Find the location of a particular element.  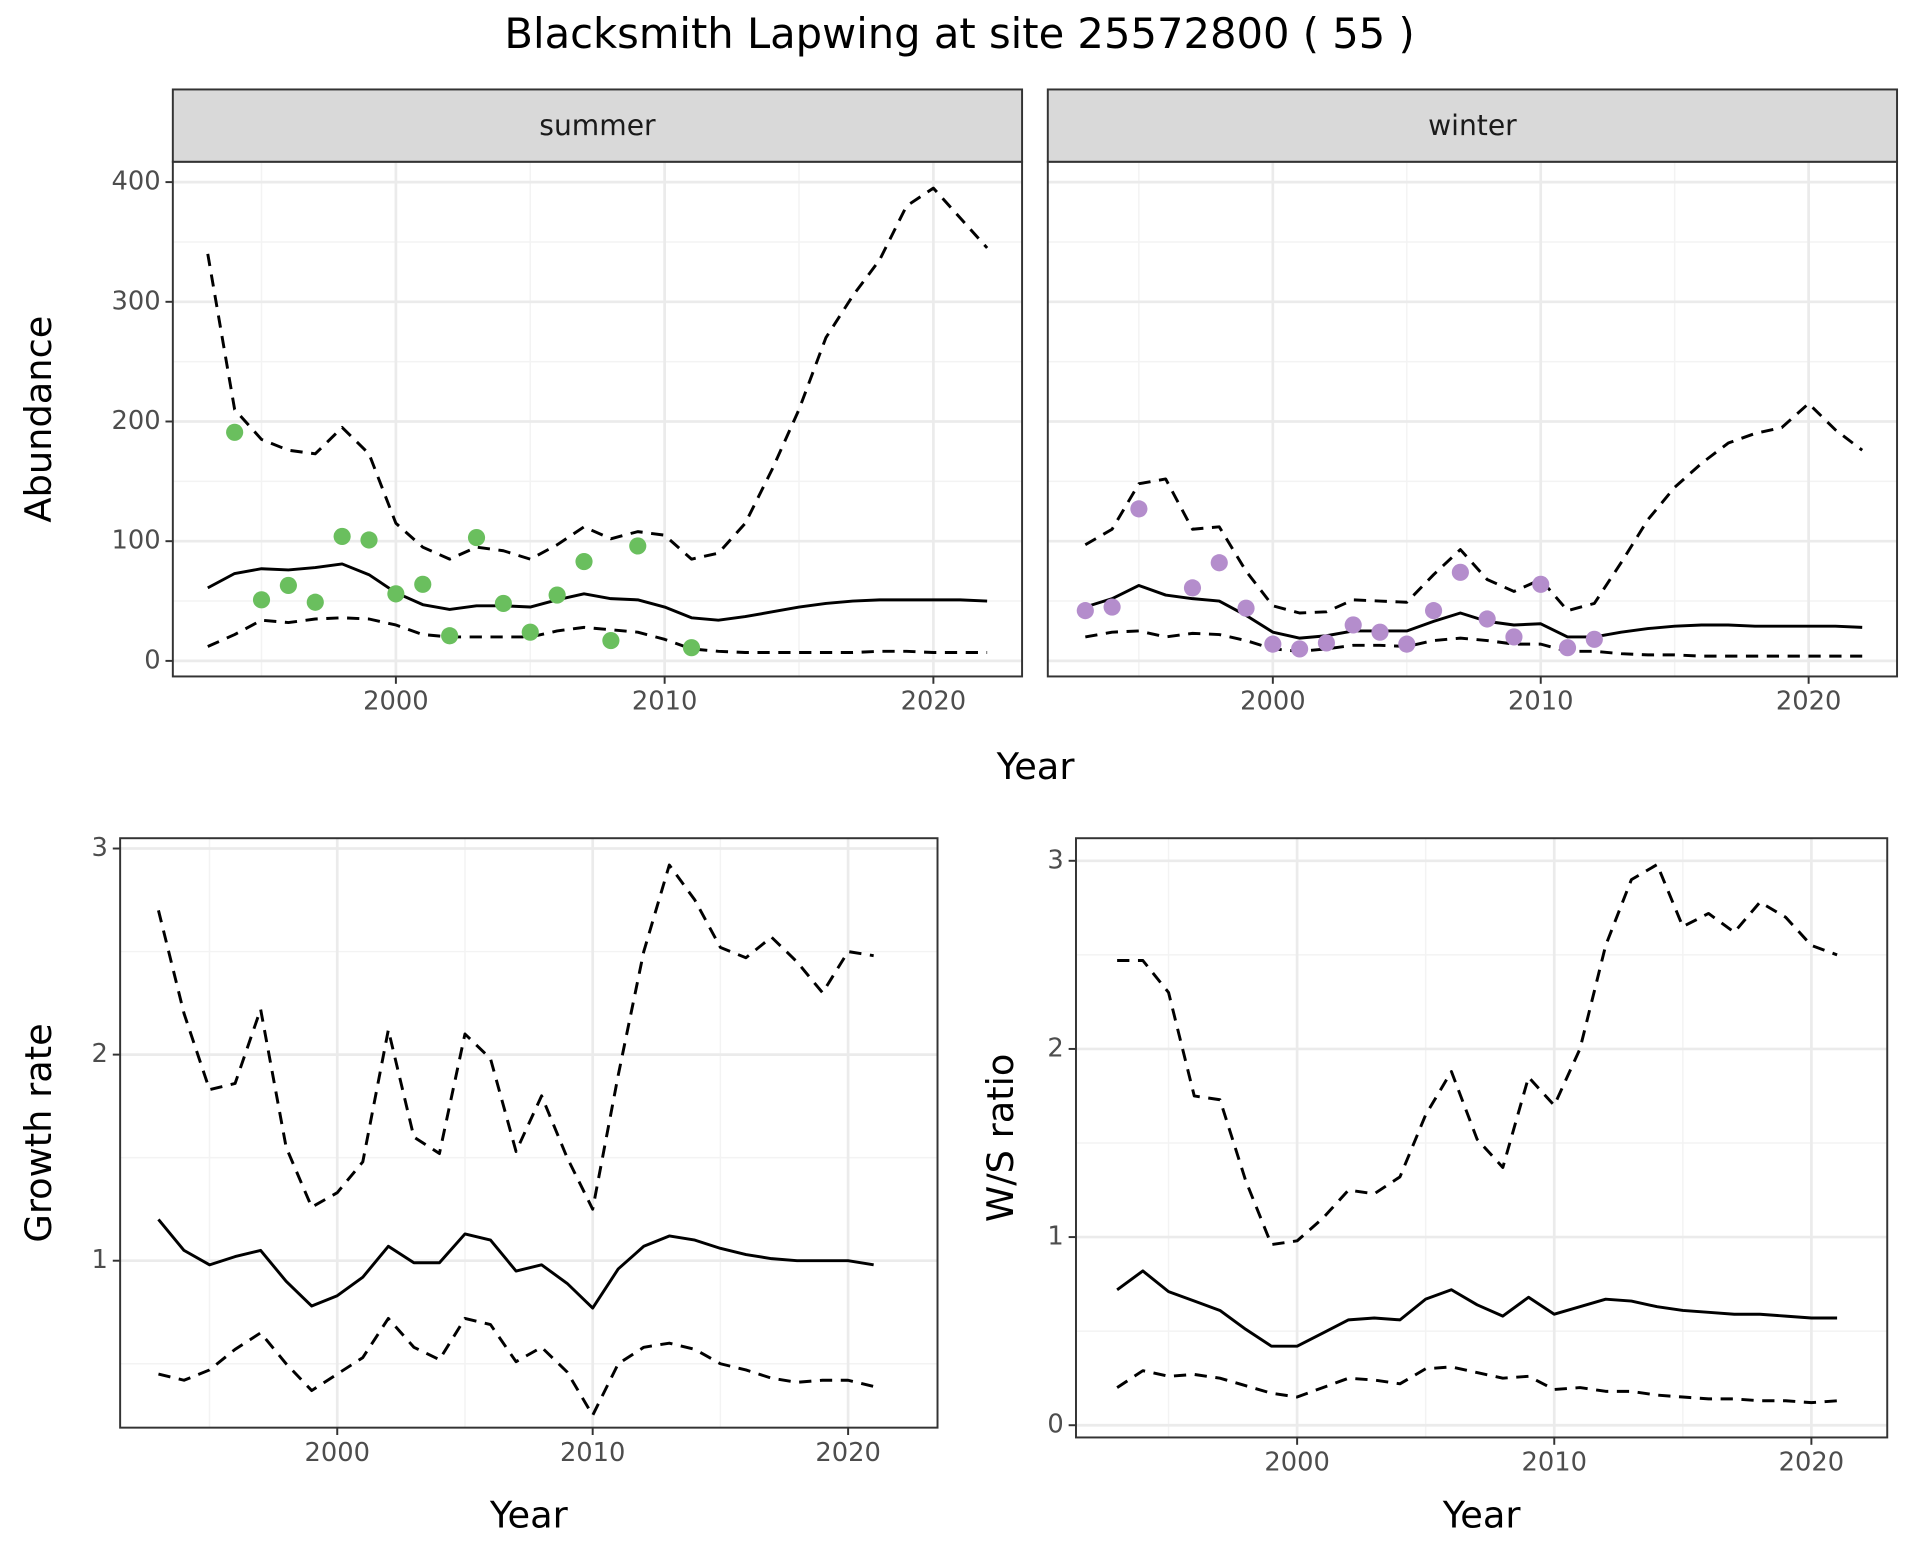

y-axis-label: Growth rate is located at coordinates (38, 1132).